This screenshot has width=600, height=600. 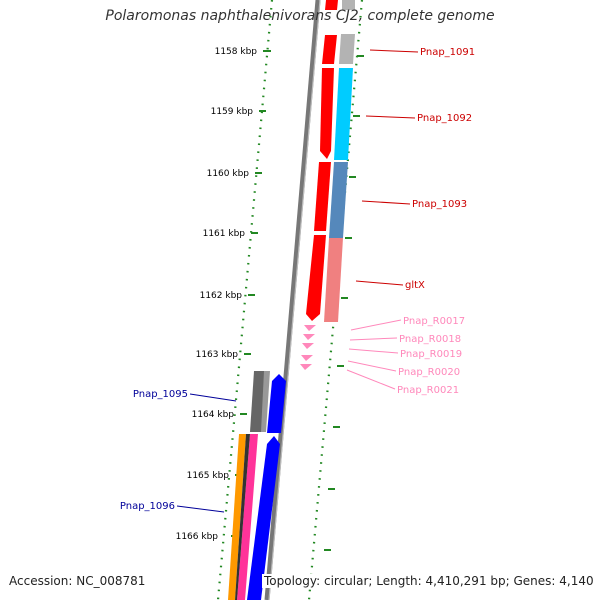 I want to click on rna-marker-r0017, so click(x=310, y=328).